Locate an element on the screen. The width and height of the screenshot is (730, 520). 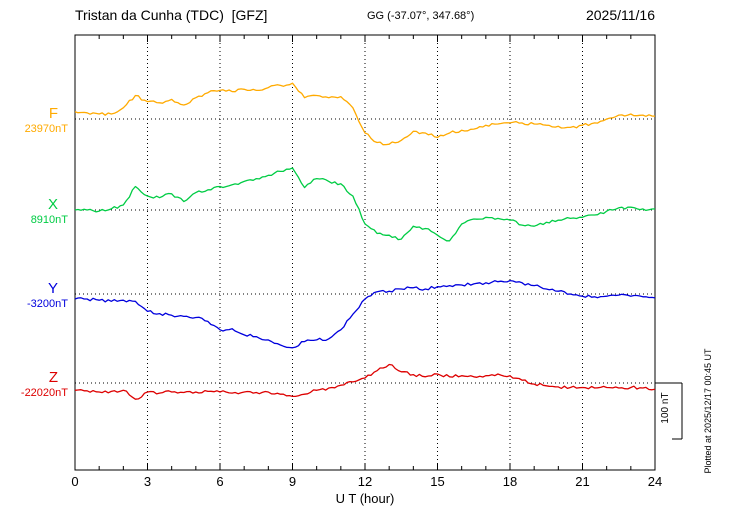
x-tick-label: 3 is located at coordinates (147, 481).